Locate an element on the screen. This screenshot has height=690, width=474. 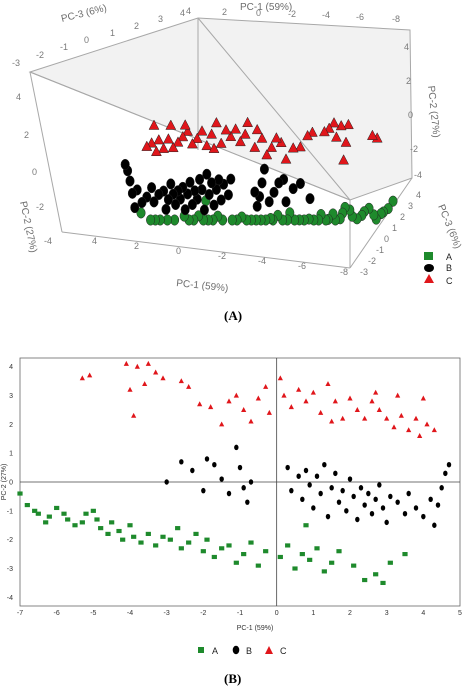
point3d-a is located at coordinates (232, 220).